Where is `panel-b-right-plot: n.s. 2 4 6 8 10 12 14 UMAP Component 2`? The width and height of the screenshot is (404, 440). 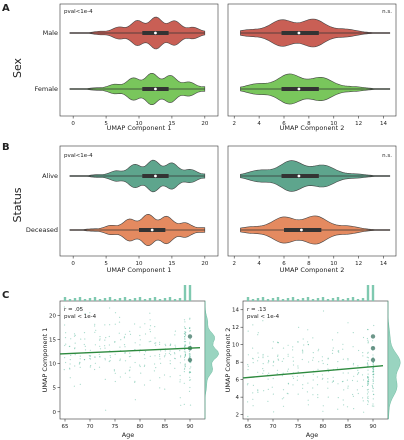
panel-b-right-plot: n.s. 2 4 6 8 10 12 14 UMAP Component 2 is located at coordinates (312, 209).